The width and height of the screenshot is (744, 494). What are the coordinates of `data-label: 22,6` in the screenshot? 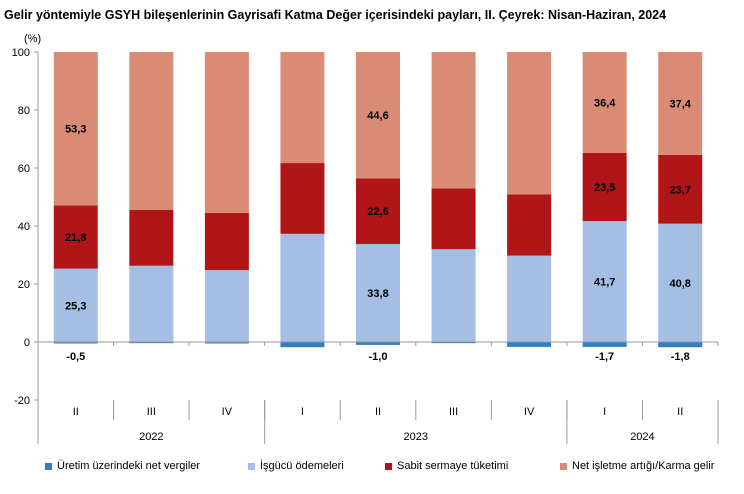 It's located at (377, 212).